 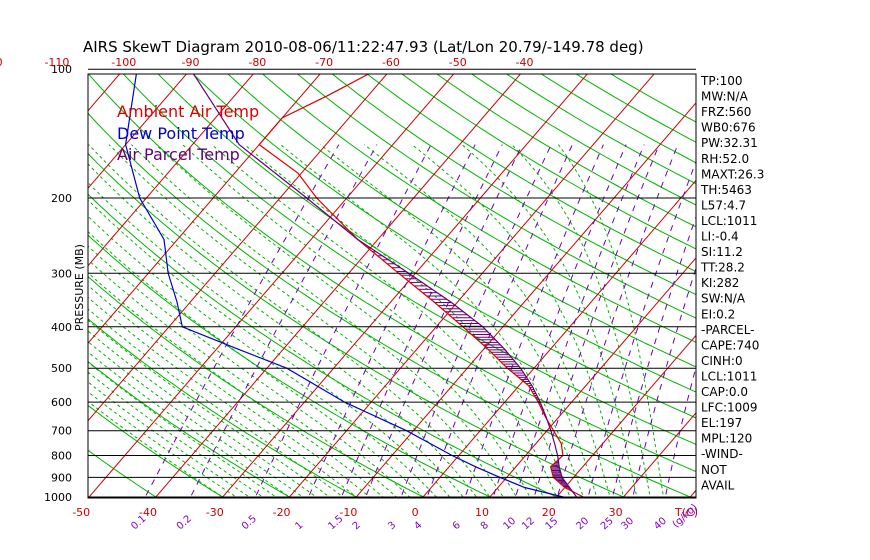 I want to click on bottom-temp-tick--40: -40, so click(x=148, y=512).